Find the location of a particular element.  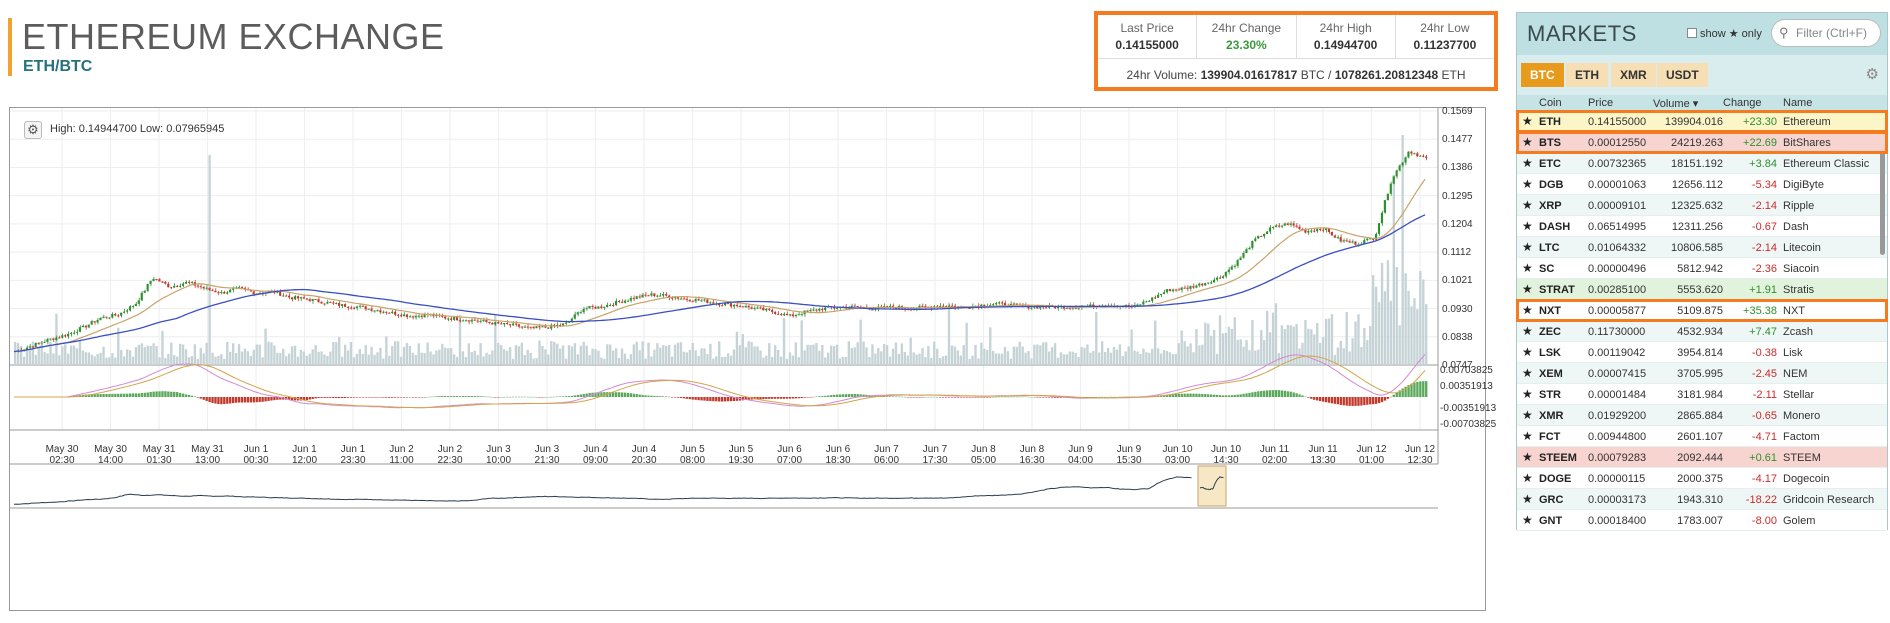

market-row-eth: ★ ETH 0.14155000 139904.016 +23.30 Ethereum is located at coordinates (1702, 121).